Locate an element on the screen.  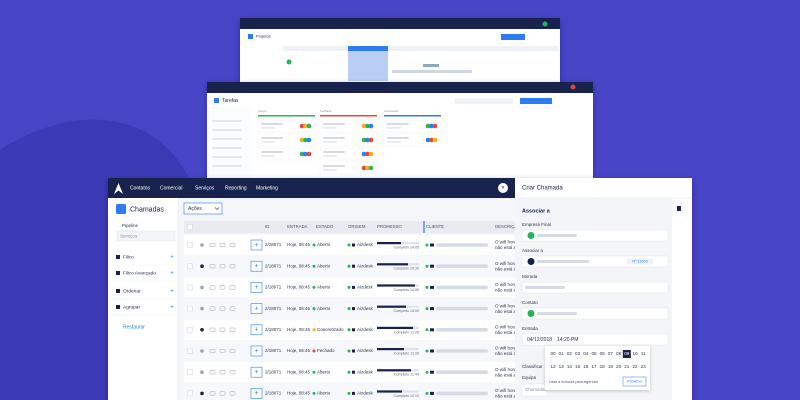
status-dot is located at coordinates (314, 266).